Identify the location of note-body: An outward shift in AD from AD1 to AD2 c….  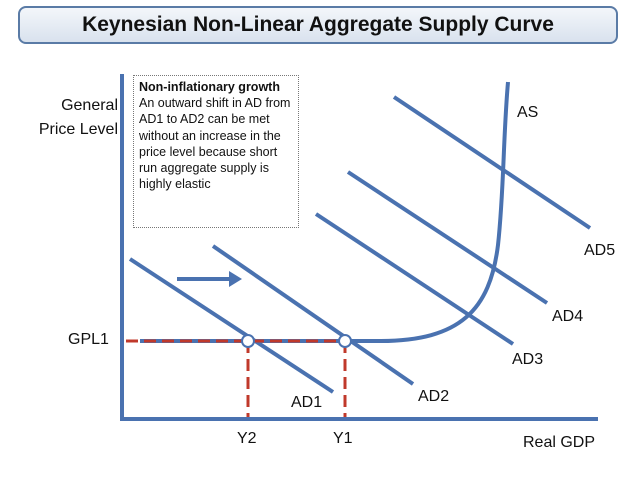
(215, 144).